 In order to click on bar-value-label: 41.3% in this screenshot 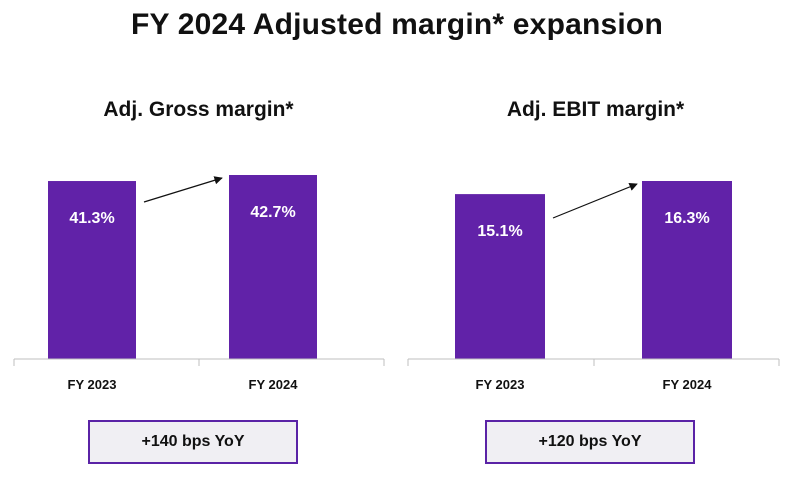, I will do `click(91, 218)`.